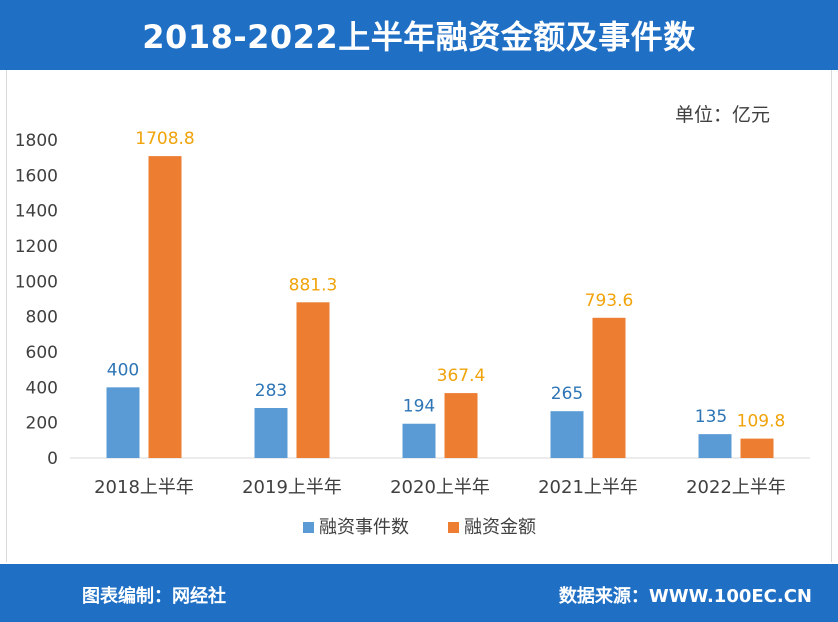 The image size is (838, 622). Describe the element at coordinates (42, 424) in the screenshot. I see `y-tick-label: 200` at that location.